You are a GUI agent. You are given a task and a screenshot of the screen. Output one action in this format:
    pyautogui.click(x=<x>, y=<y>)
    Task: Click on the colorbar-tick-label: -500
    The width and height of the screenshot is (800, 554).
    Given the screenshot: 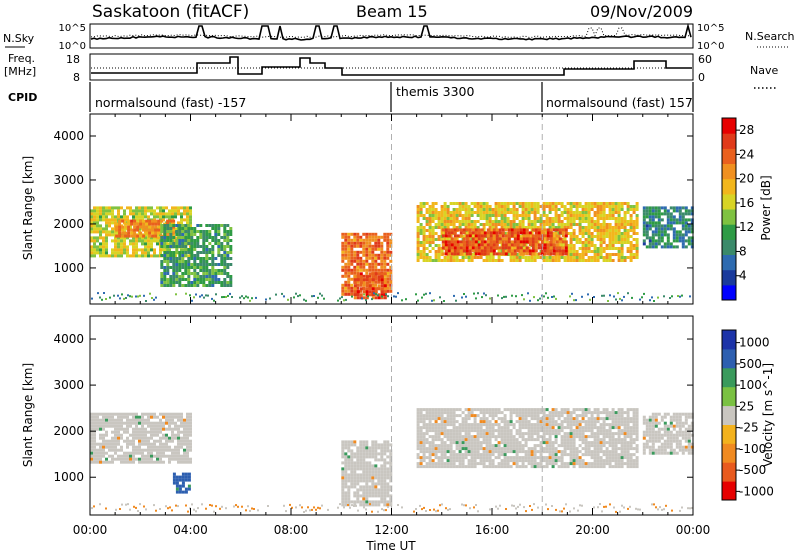 What is the action you would take?
    pyautogui.click(x=752, y=470)
    